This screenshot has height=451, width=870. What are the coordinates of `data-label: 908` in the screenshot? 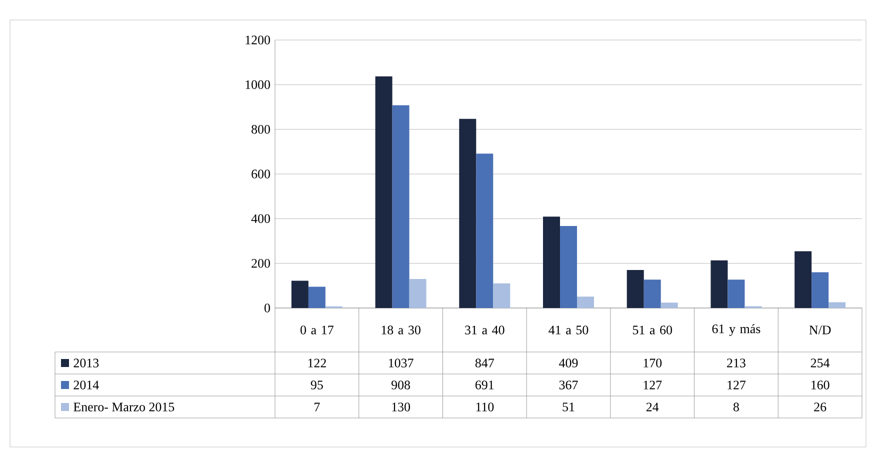 It's located at (401, 385).